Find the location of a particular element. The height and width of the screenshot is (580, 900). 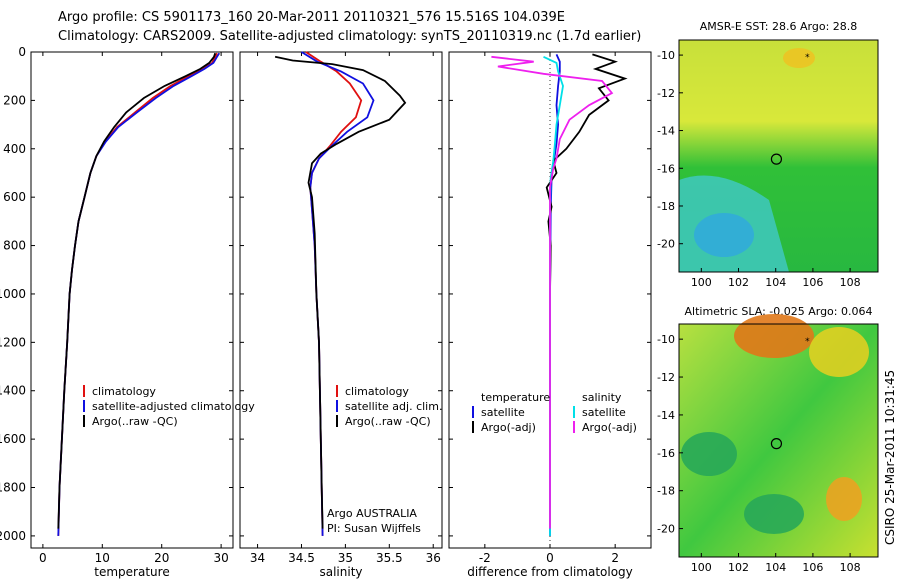

x-tick-label: 34.5 is located at coordinates (301, 558).